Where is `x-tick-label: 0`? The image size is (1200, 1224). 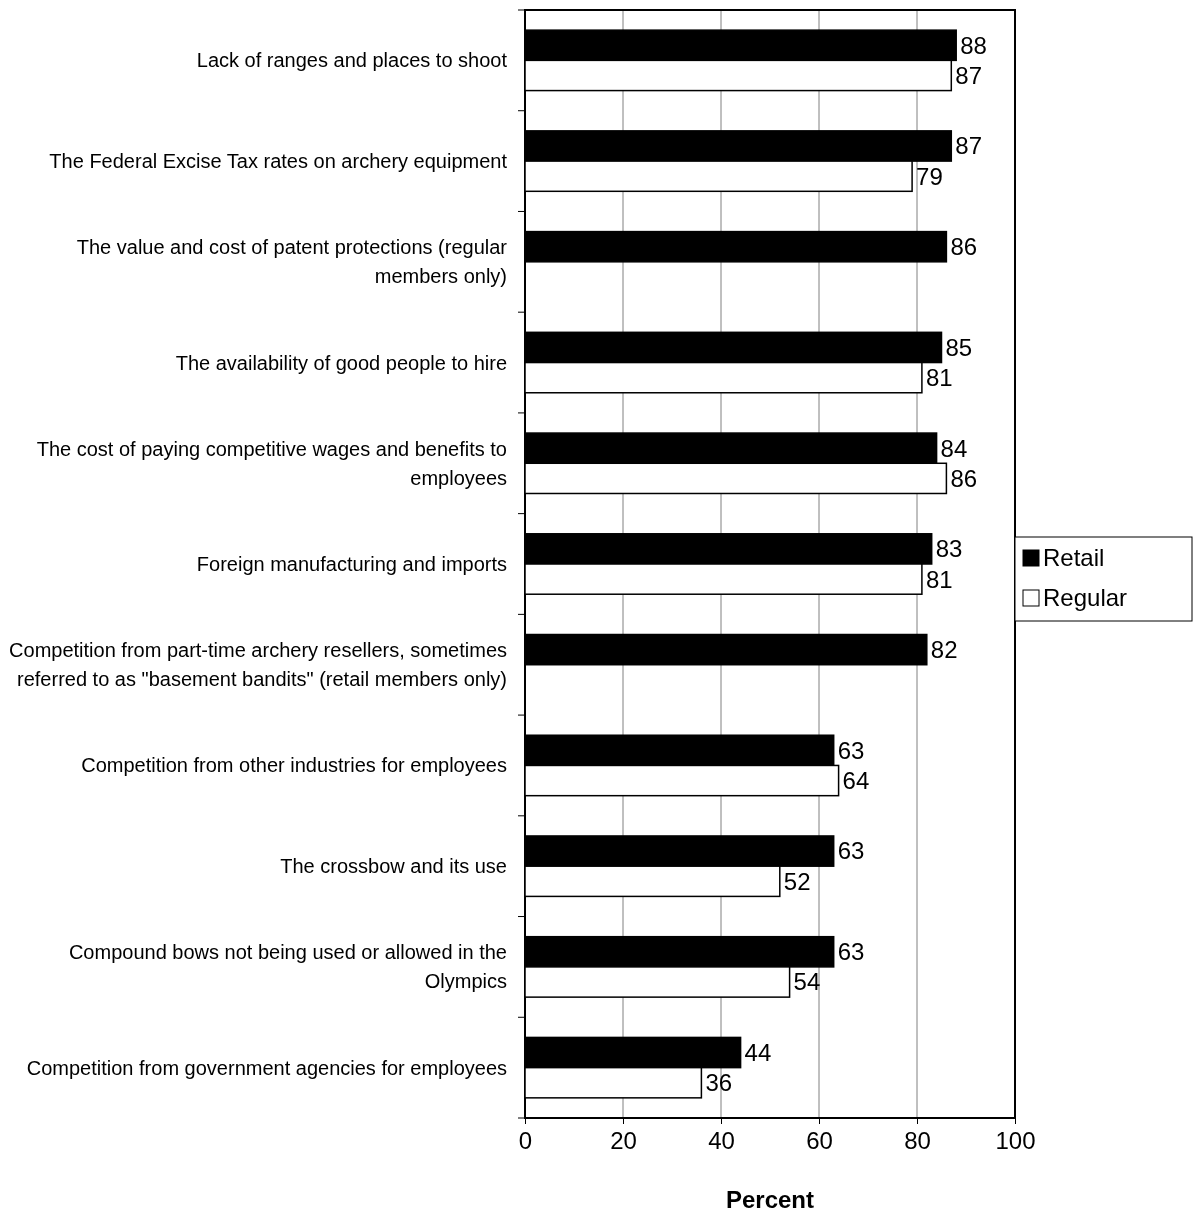 x-tick-label: 0 is located at coordinates (525, 1141).